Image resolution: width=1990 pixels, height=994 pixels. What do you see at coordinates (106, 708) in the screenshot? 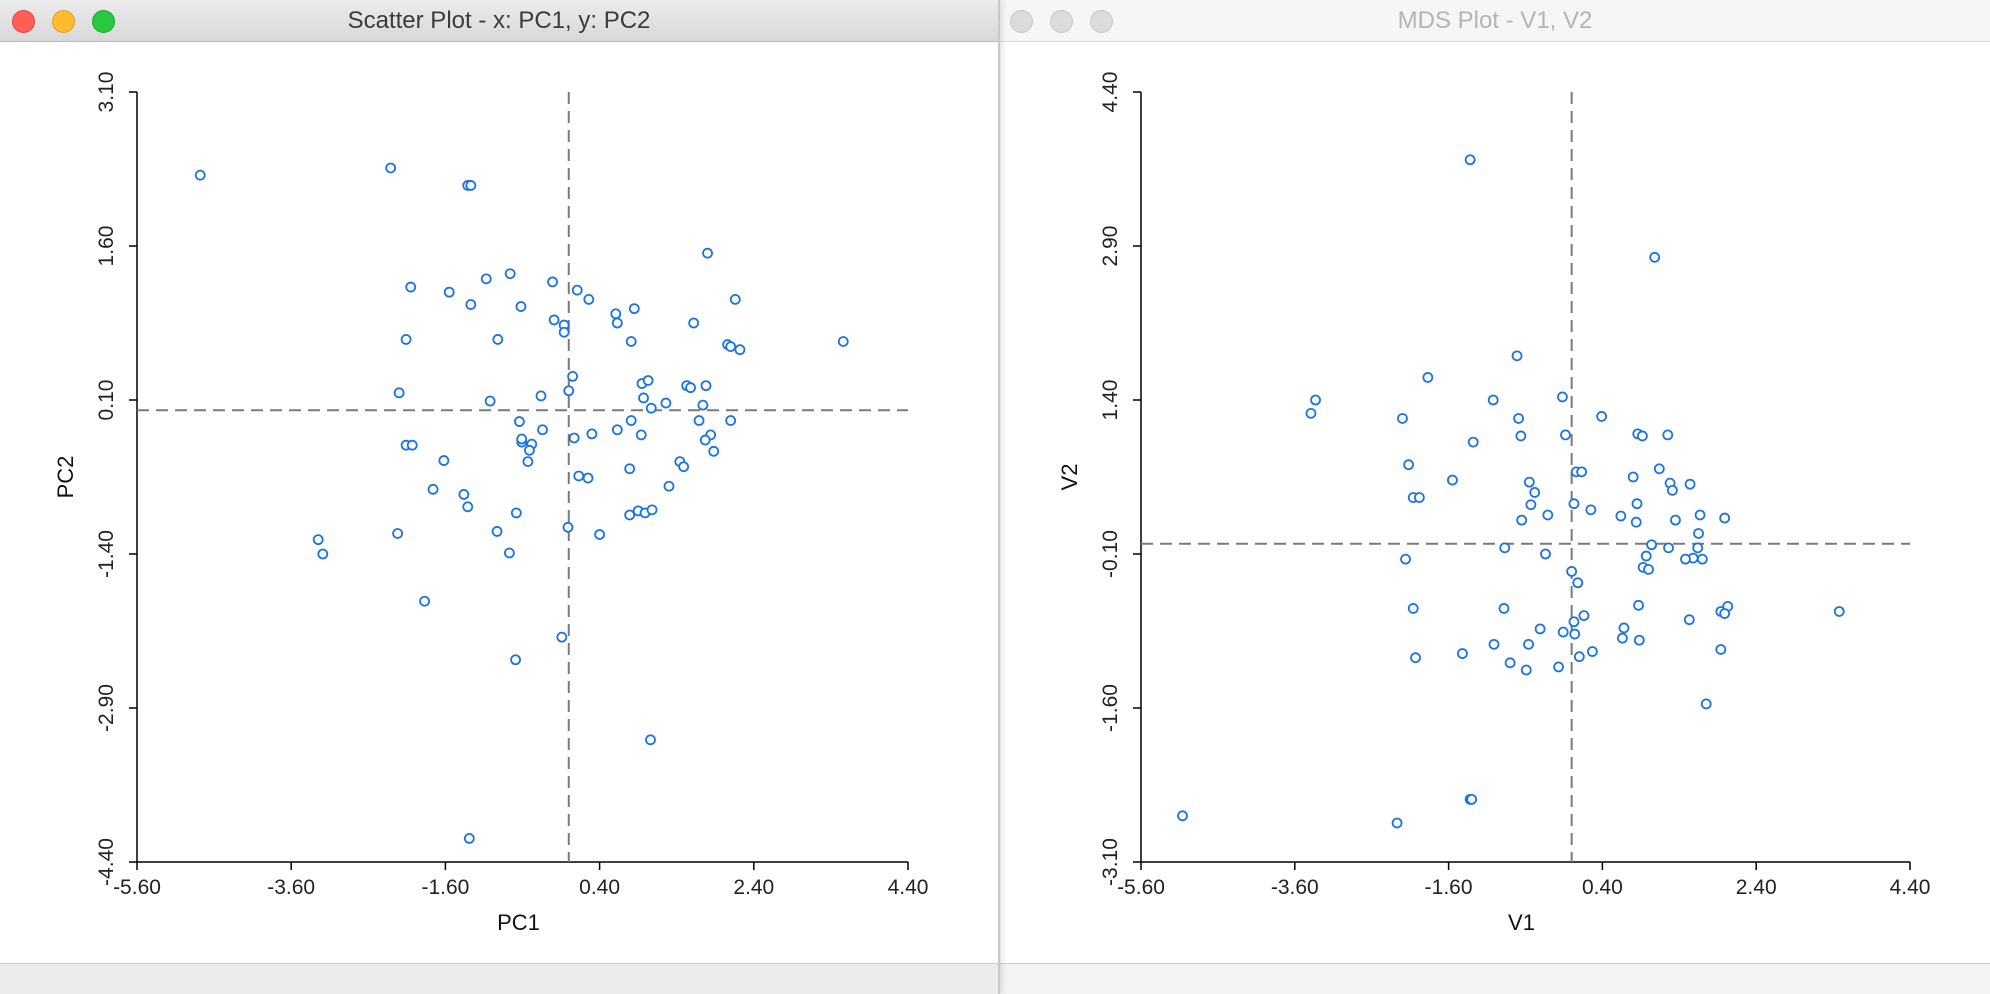
I see `y-tick-label: -2.90` at bounding box center [106, 708].